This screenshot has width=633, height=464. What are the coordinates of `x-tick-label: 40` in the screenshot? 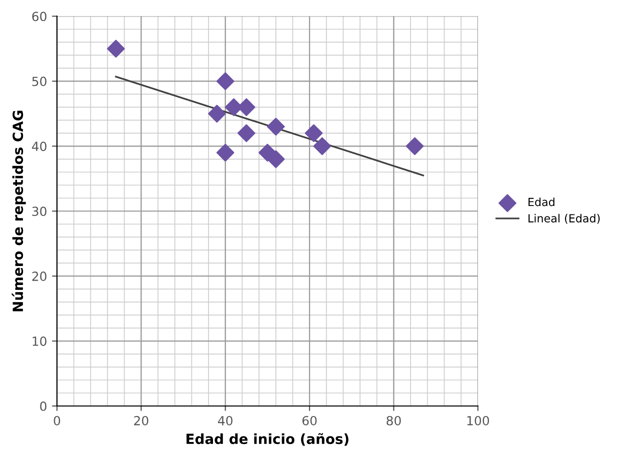 It's located at (225, 421).